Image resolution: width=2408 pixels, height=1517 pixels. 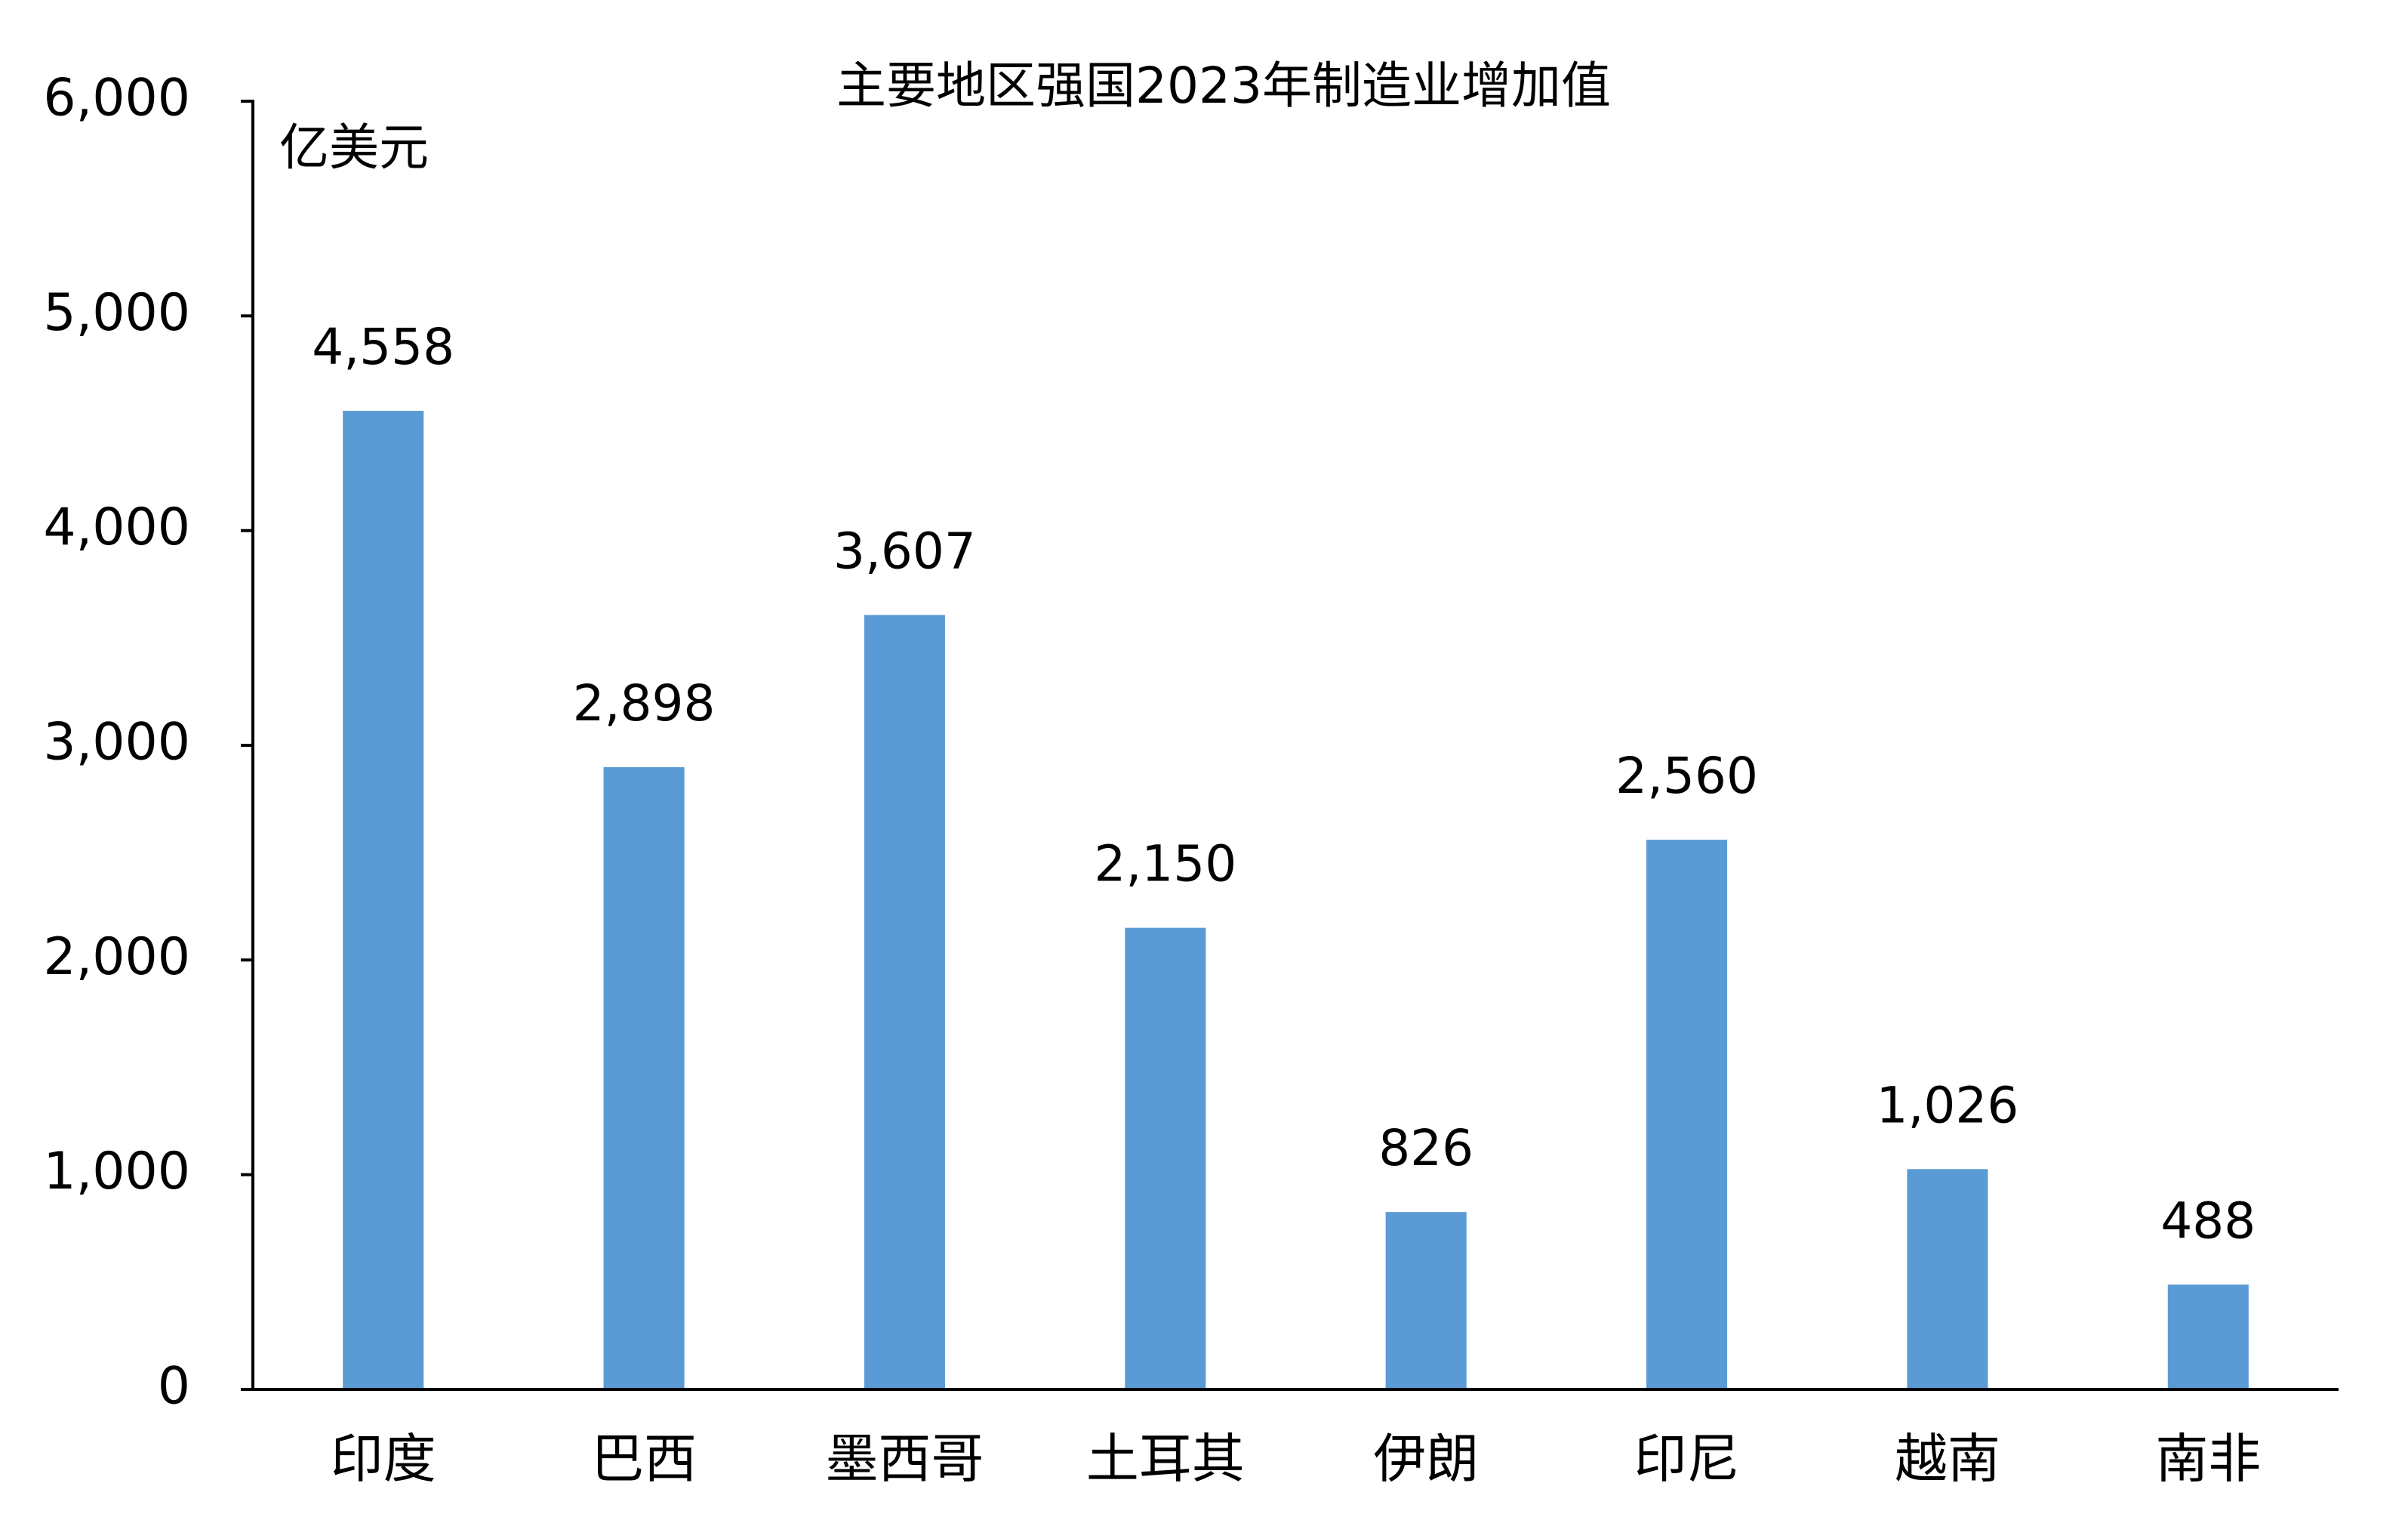 I want to click on data-label: 2,560, so click(x=1687, y=776).